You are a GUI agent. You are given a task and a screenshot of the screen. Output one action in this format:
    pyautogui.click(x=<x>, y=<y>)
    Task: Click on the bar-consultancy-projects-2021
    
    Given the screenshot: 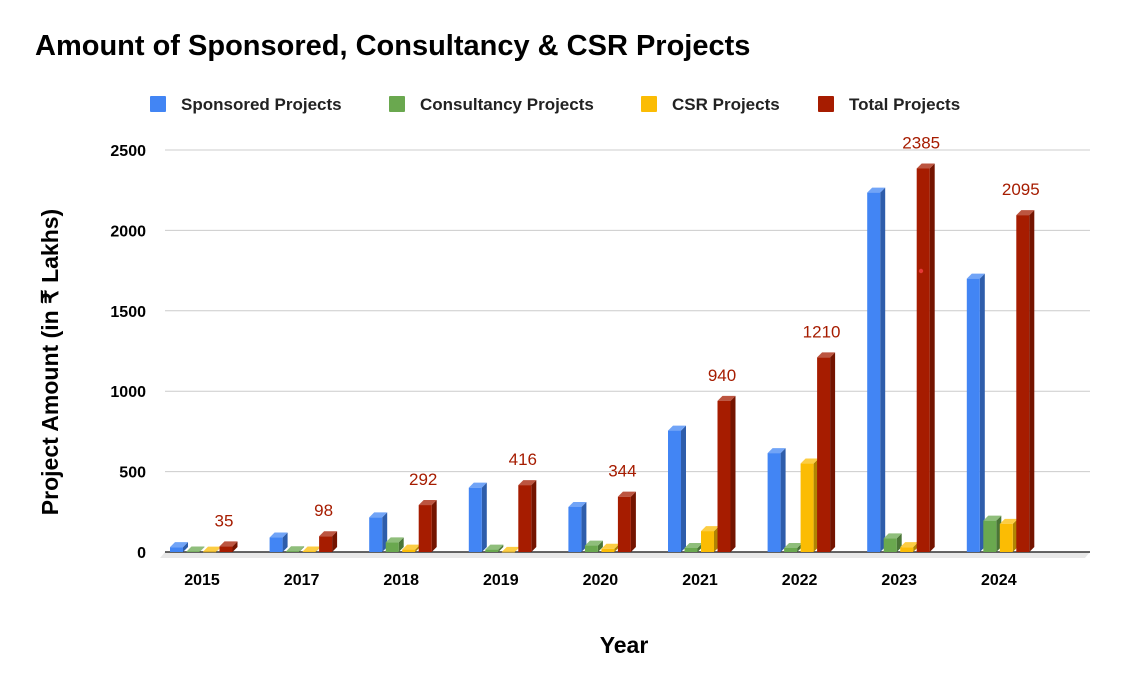 What is the action you would take?
    pyautogui.click(x=693, y=547)
    